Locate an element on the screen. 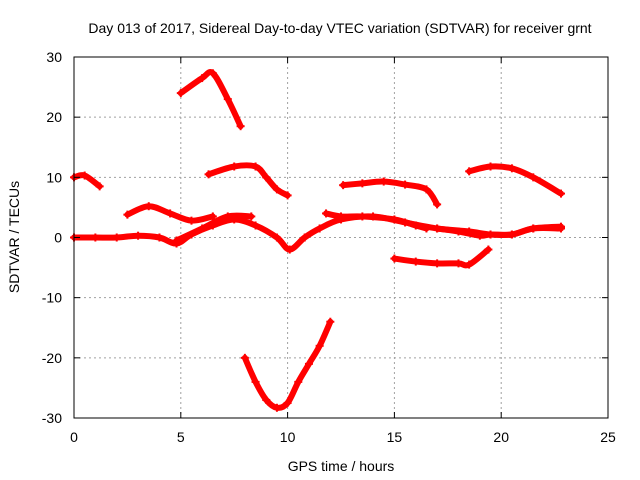 Image resolution: width=640 pixels, height=480 pixels. x-tick-label: 25 is located at coordinates (608, 437).